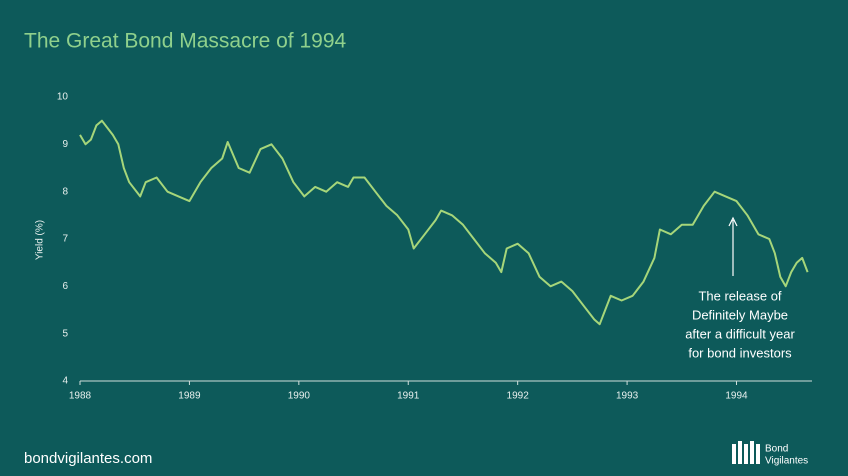  Describe the element at coordinates (65, 191) in the screenshot. I see `y-tick-label: 8` at that location.